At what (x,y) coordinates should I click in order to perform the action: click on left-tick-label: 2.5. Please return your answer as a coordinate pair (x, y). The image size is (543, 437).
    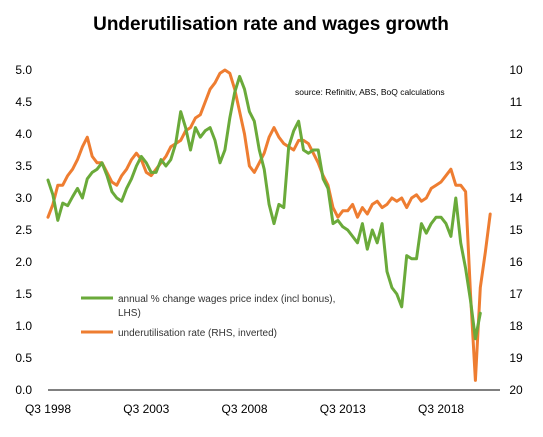
    Looking at the image, I should click on (23, 230).